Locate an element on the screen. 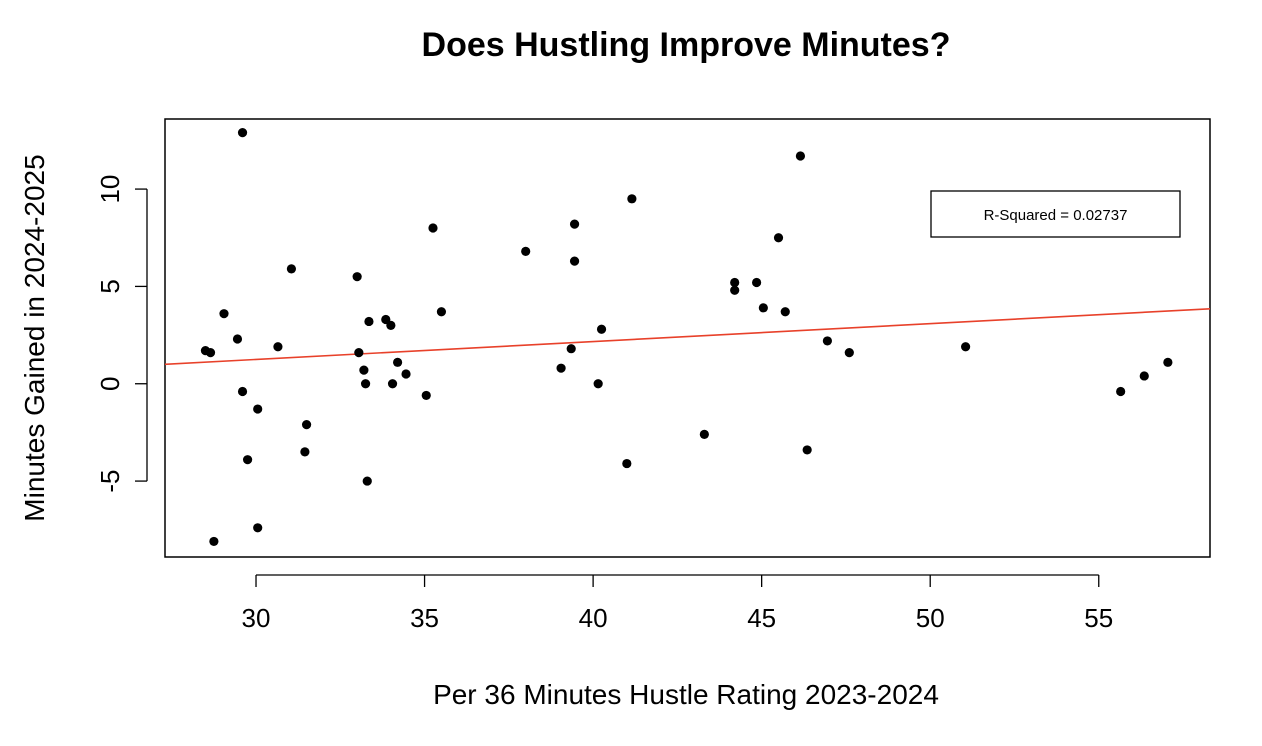  y-axis: -5 0 5 10 is located at coordinates (121, 334).